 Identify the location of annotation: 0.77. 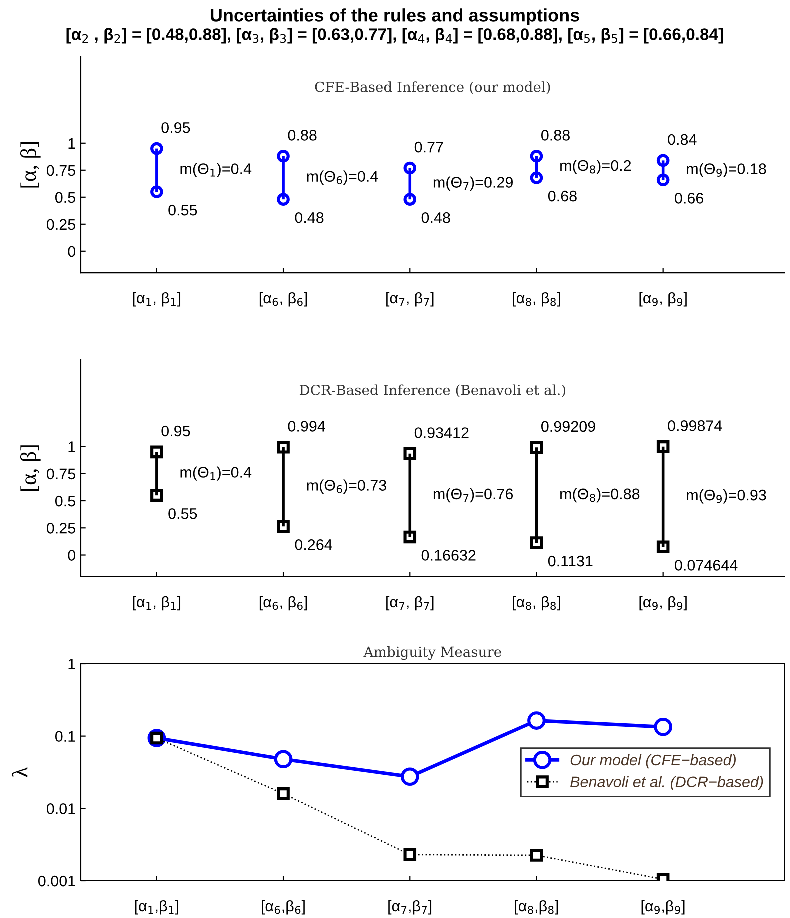
(429, 147).